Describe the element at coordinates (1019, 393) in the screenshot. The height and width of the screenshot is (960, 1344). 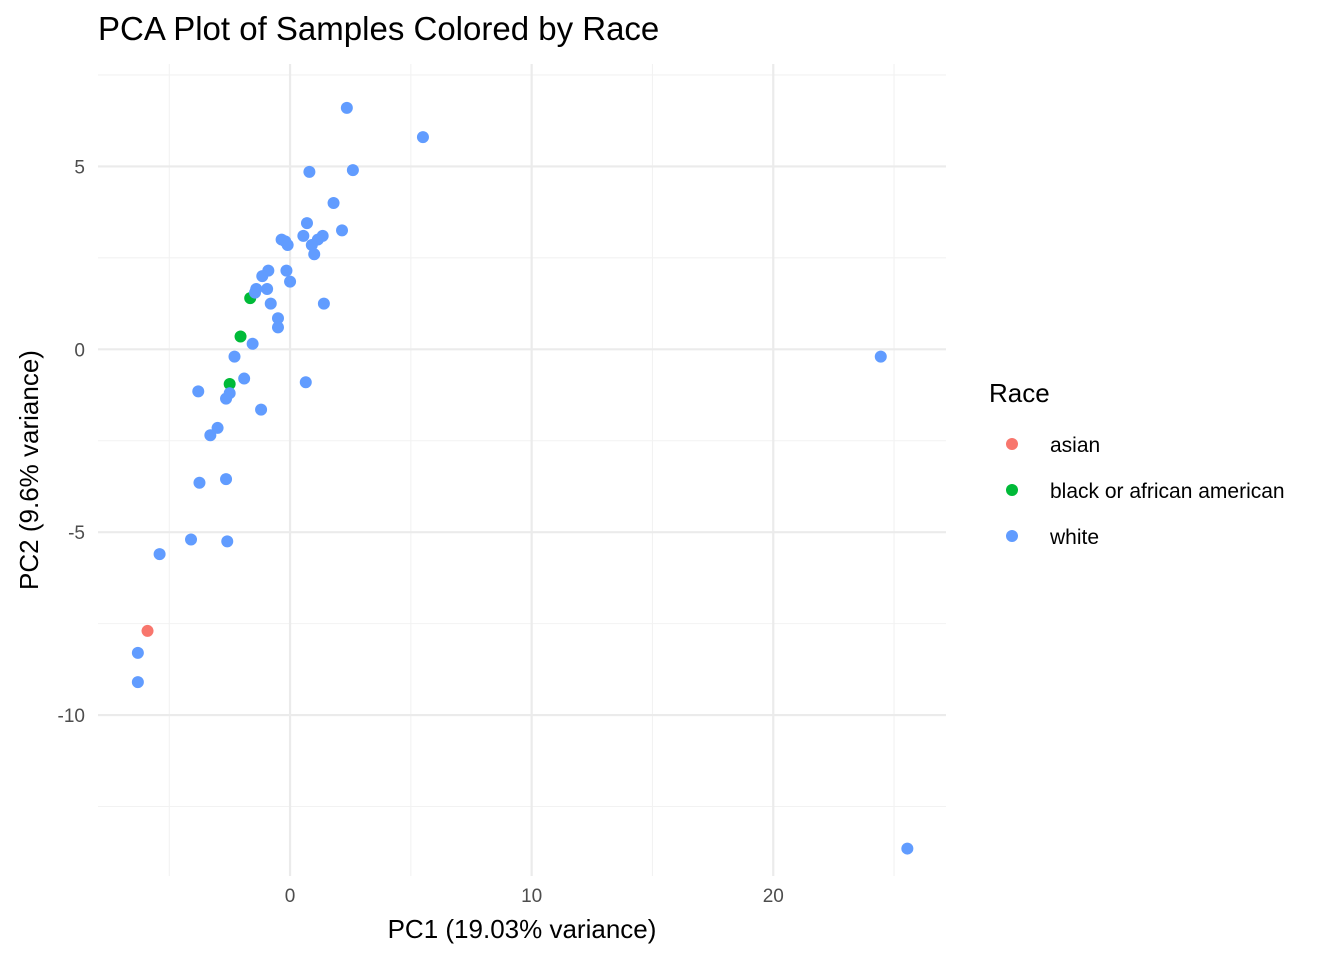
I see `legend-title: Race` at that location.